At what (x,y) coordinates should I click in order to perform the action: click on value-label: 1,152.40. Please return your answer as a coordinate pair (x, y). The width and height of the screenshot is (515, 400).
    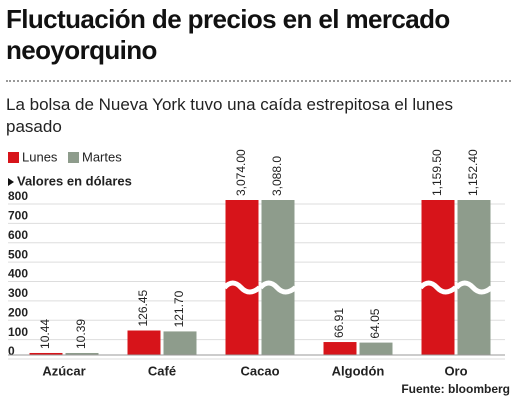
    Looking at the image, I should click on (473, 172).